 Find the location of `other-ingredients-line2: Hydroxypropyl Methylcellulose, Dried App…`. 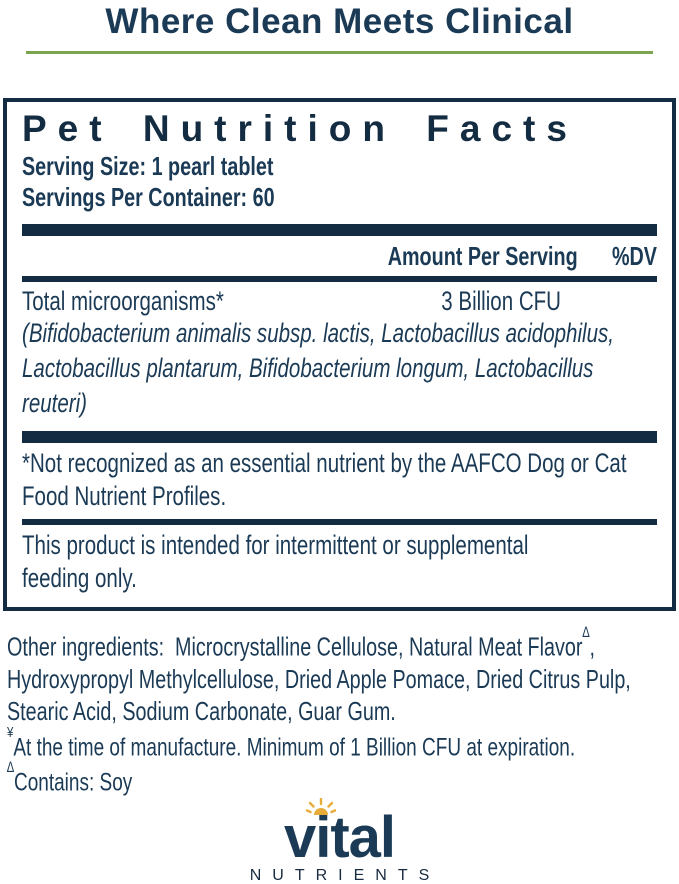

other-ingredients-line2: Hydroxypropyl Methylcellulose, Dried App… is located at coordinates (319, 678).